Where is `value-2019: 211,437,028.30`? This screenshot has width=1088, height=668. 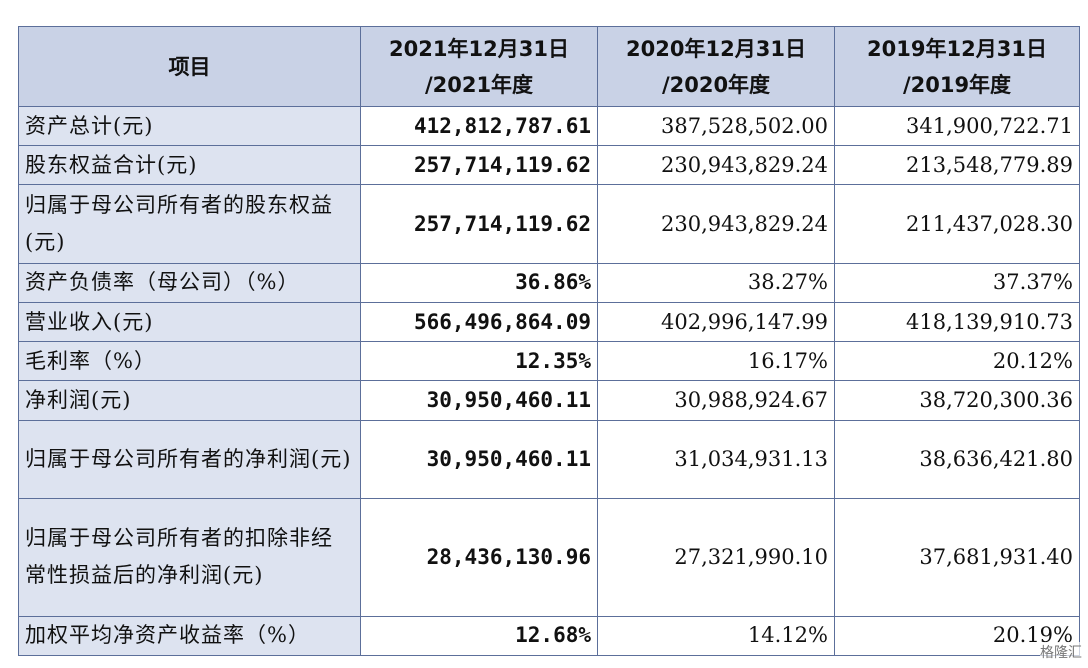 value-2019: 211,437,028.30 is located at coordinates (957, 224).